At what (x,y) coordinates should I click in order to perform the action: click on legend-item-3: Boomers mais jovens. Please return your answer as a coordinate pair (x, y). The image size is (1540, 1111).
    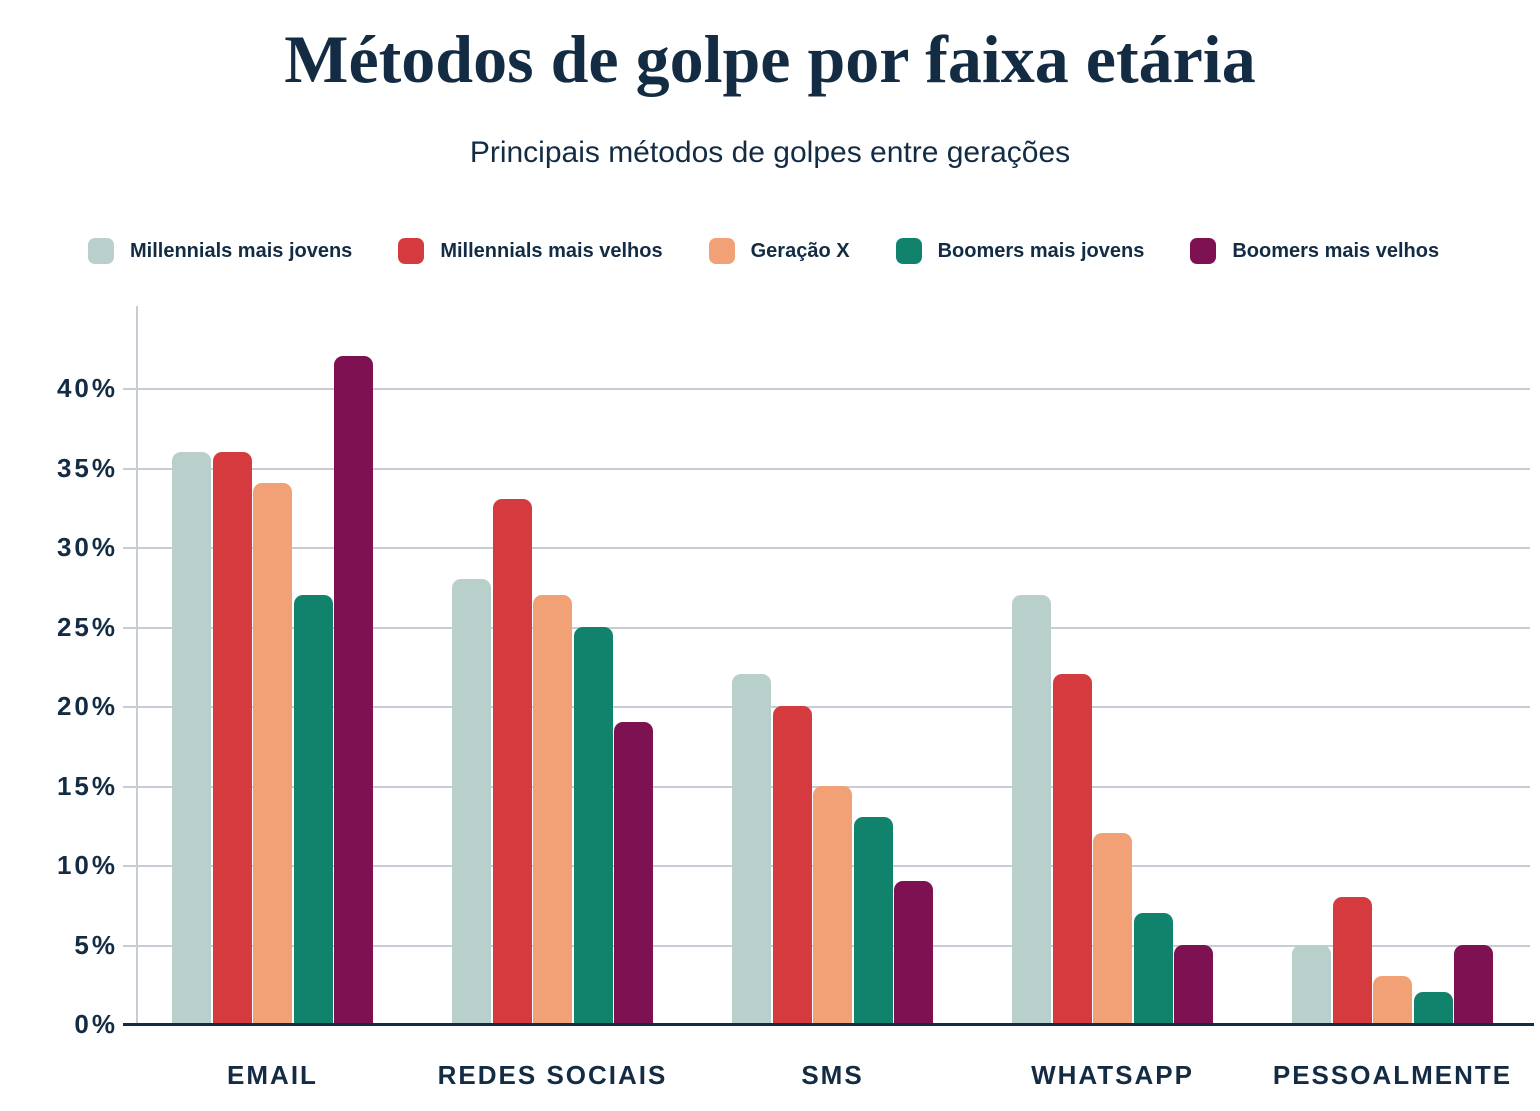
    Looking at the image, I should click on (1020, 251).